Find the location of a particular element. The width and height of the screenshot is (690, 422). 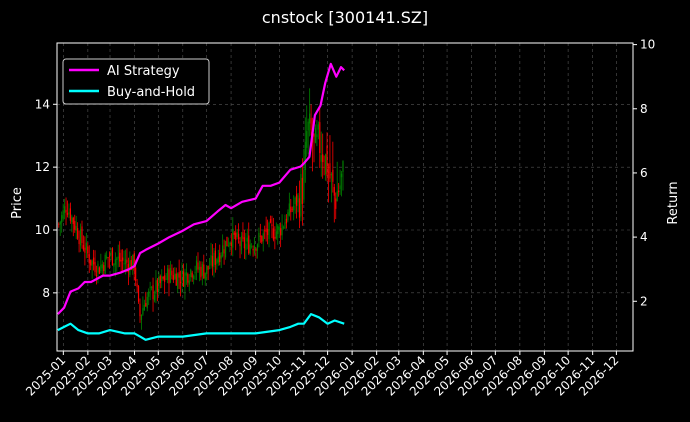

legend-label-ai-strategy: AI Strategy is located at coordinates (143, 71).